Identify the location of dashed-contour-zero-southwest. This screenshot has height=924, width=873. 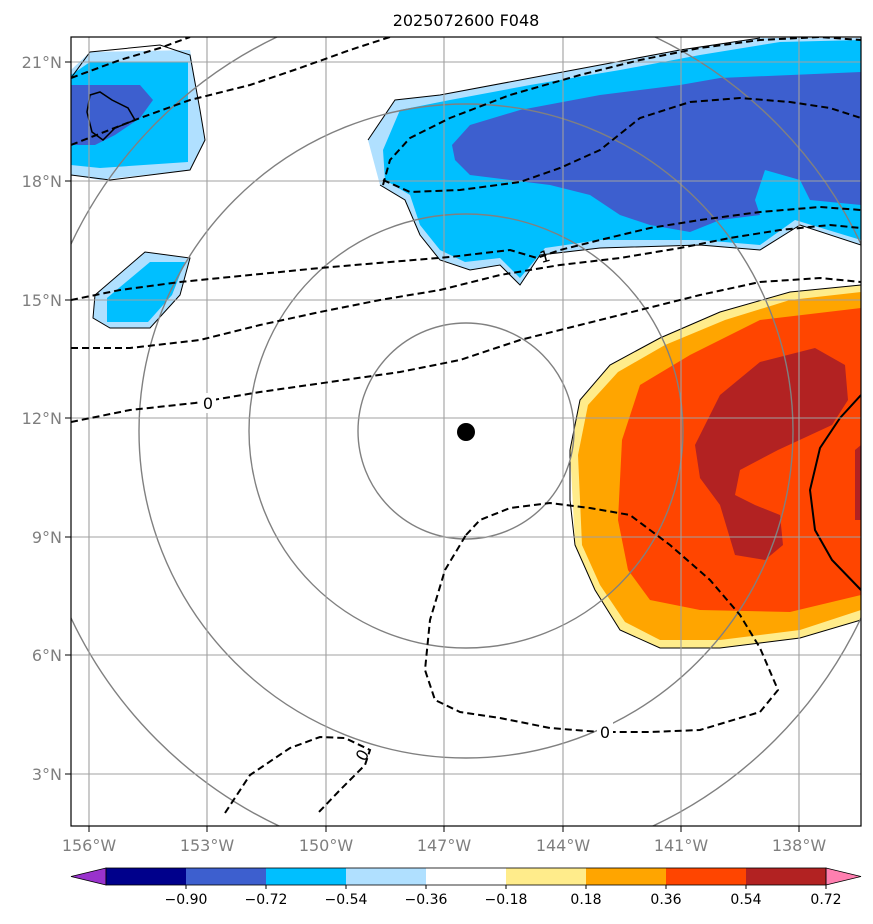
(298, 774).